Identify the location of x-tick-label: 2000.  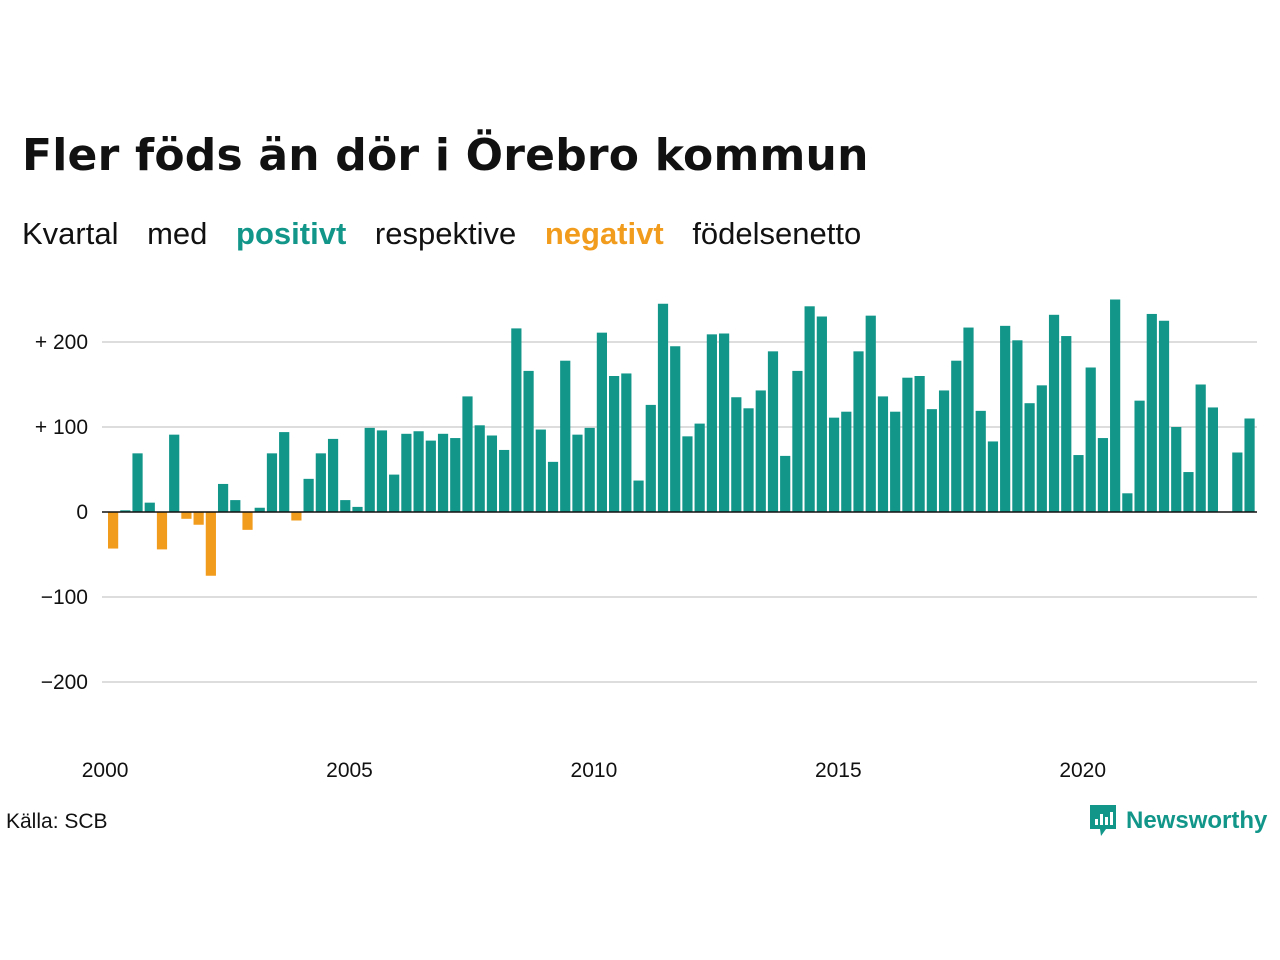
(105, 770).